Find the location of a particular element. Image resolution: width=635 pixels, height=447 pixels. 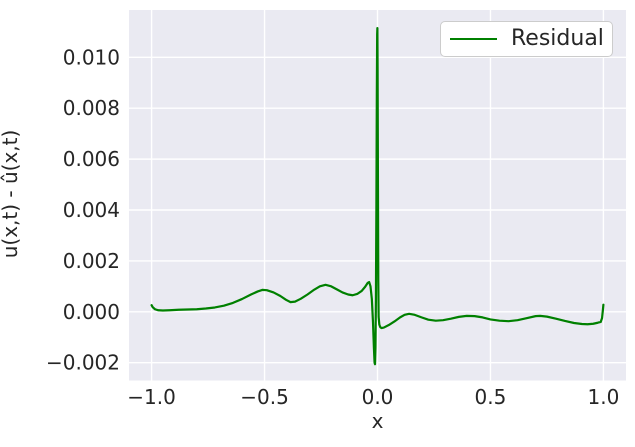

legend-label: Residual is located at coordinates (557, 38).